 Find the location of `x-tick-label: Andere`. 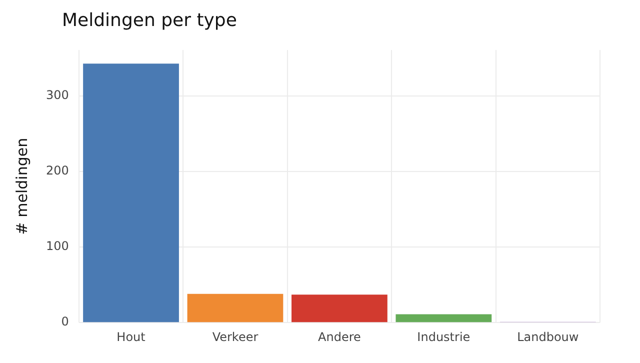

x-tick-label: Andere is located at coordinates (339, 337).